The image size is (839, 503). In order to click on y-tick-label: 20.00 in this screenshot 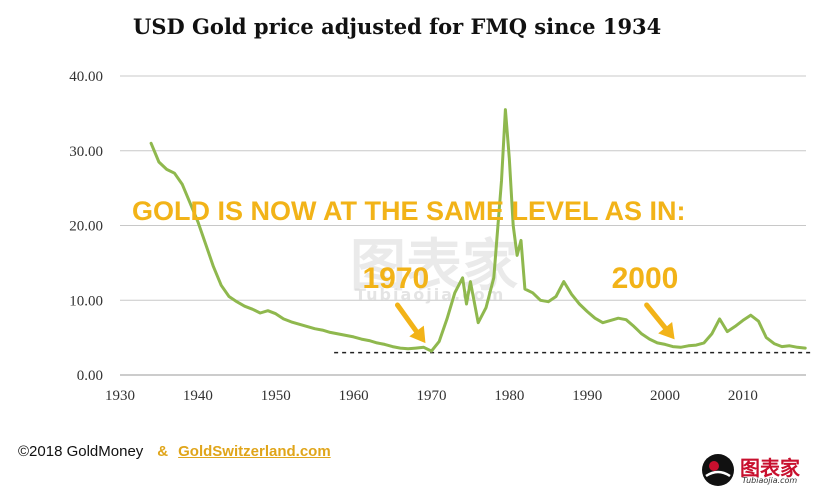, I will do `click(86, 227)`.